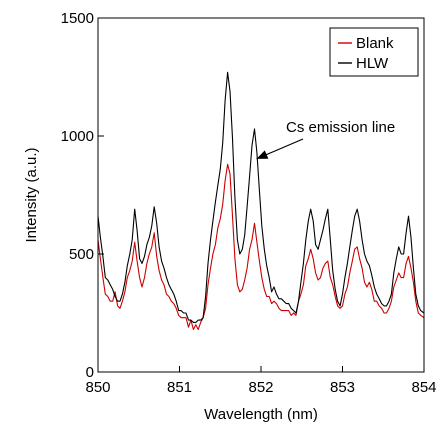 The image size is (447, 430). I want to click on x-tick-label: 852, so click(260, 387).